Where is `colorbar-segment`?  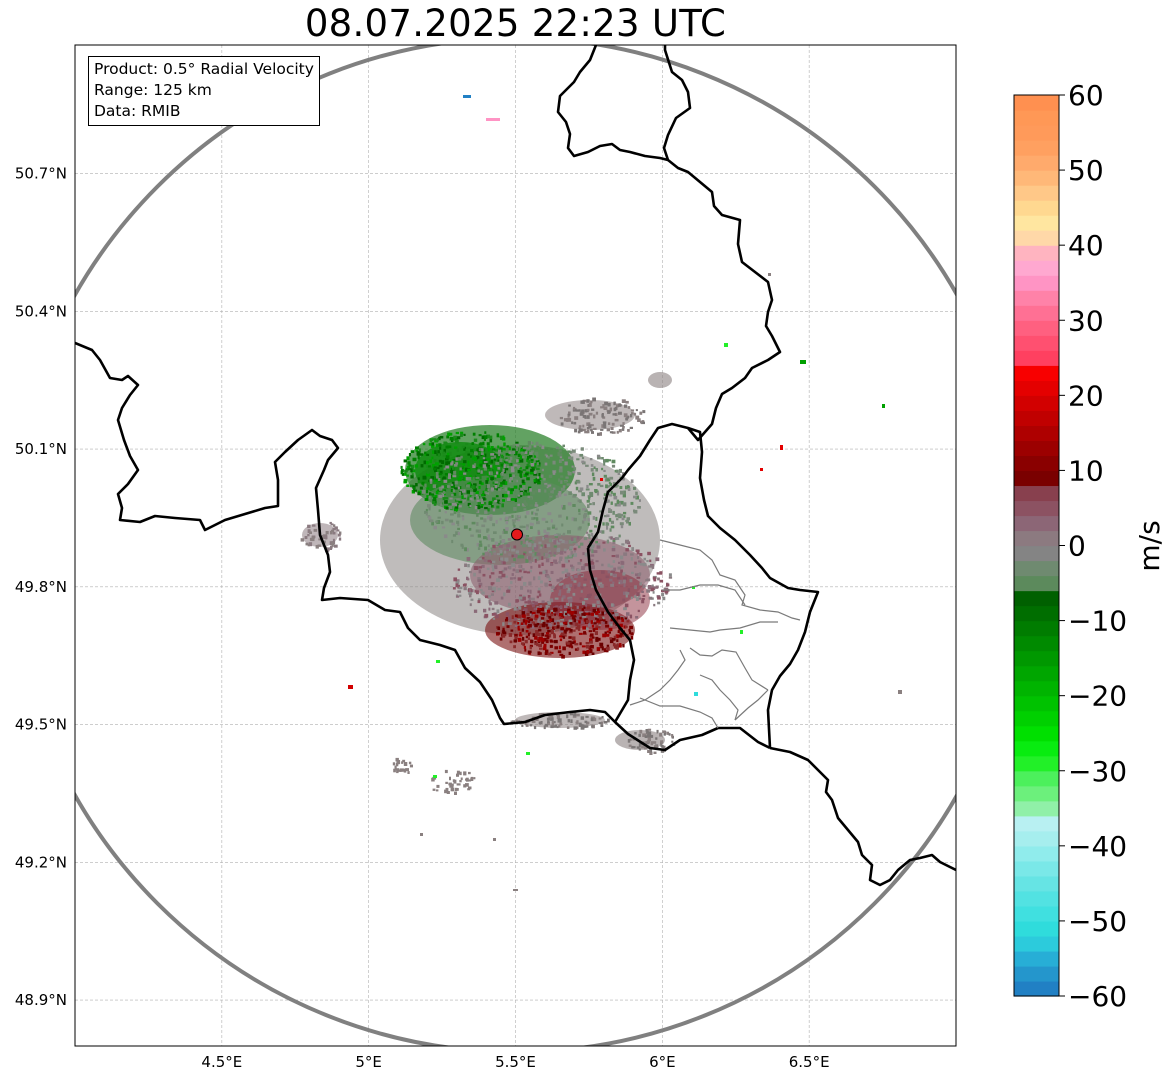
colorbar-segment is located at coordinates (1036, 508).